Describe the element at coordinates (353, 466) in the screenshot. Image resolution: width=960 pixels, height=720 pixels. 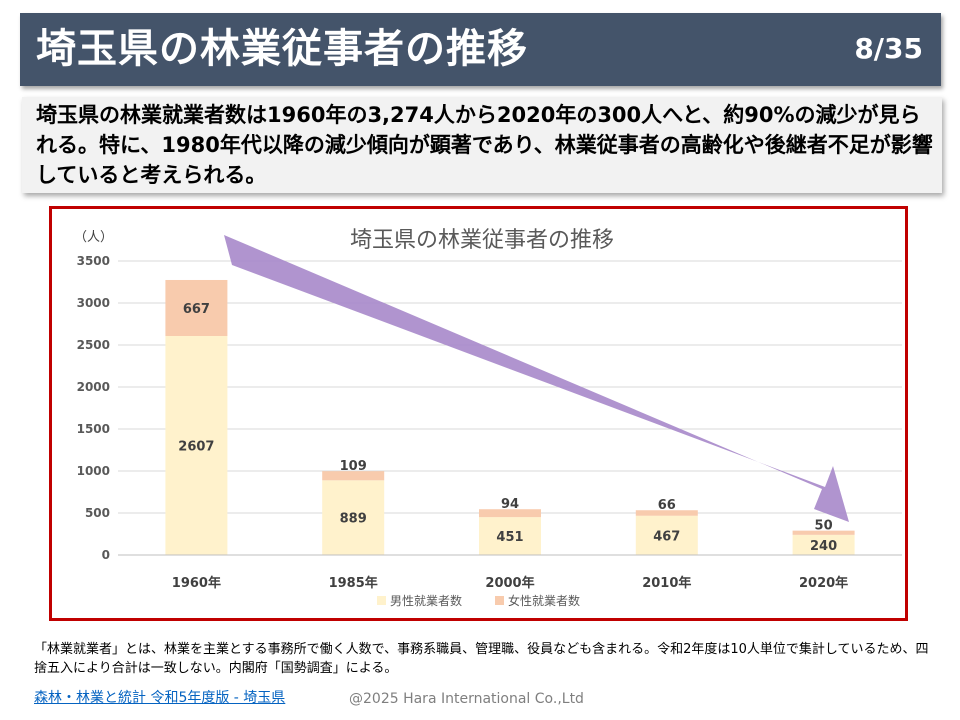
I see `data-label-female: 109` at that location.